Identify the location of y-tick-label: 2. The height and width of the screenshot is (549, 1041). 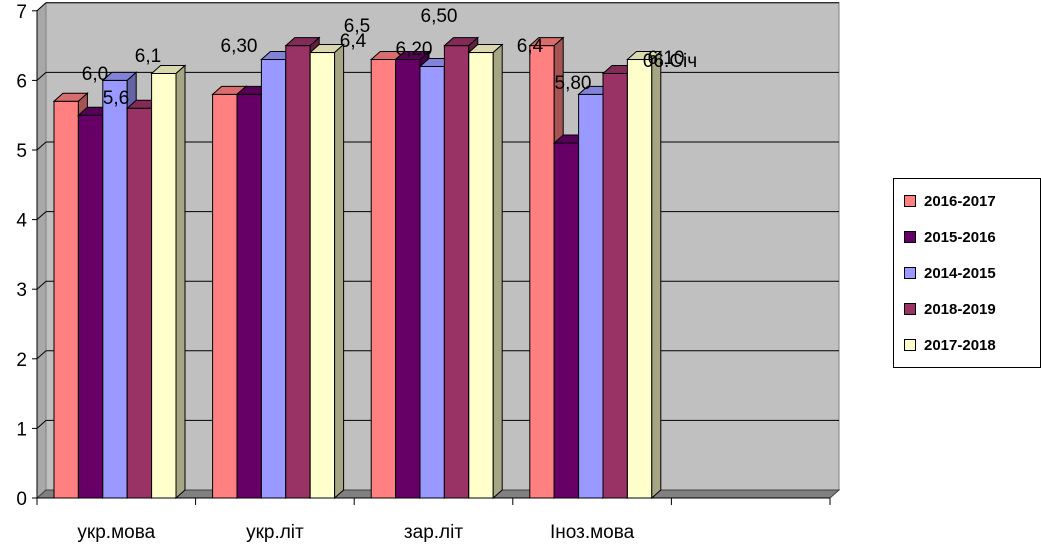
(21, 360).